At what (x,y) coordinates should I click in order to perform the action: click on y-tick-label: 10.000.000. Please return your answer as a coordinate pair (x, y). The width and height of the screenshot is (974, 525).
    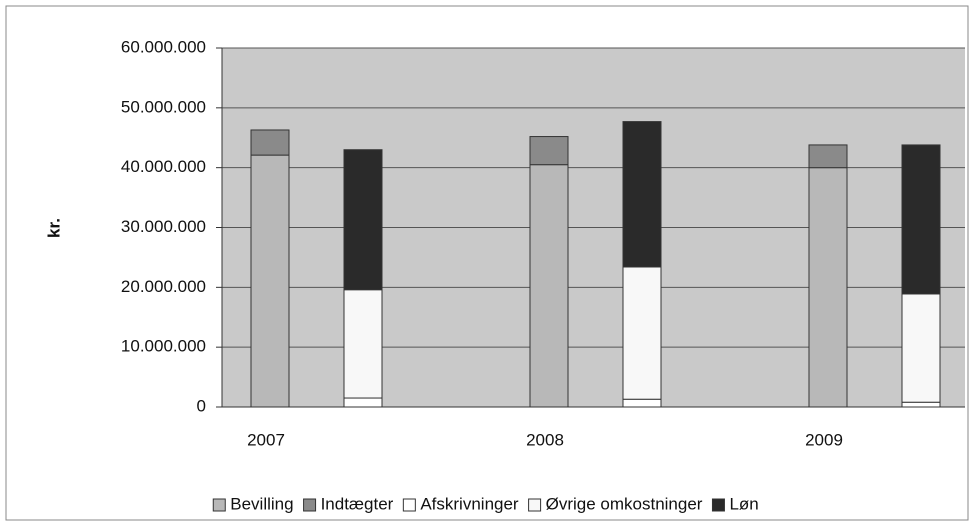
    Looking at the image, I should click on (163, 346).